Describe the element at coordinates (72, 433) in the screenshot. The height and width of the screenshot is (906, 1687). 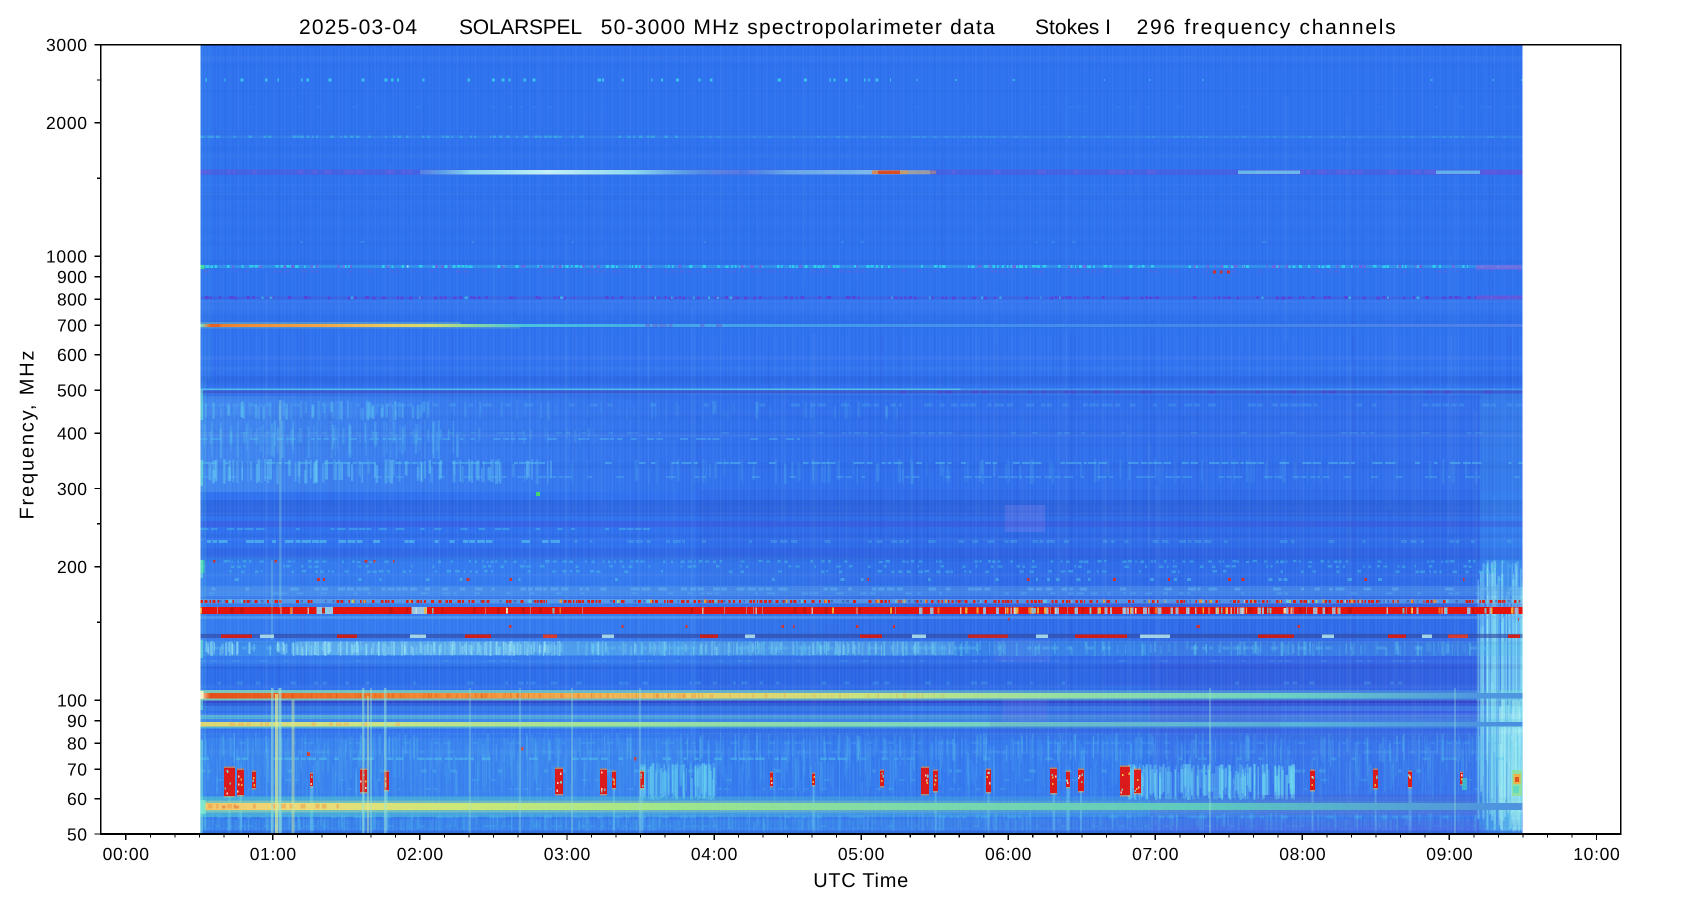
I see `svg-text: 400` at that location.